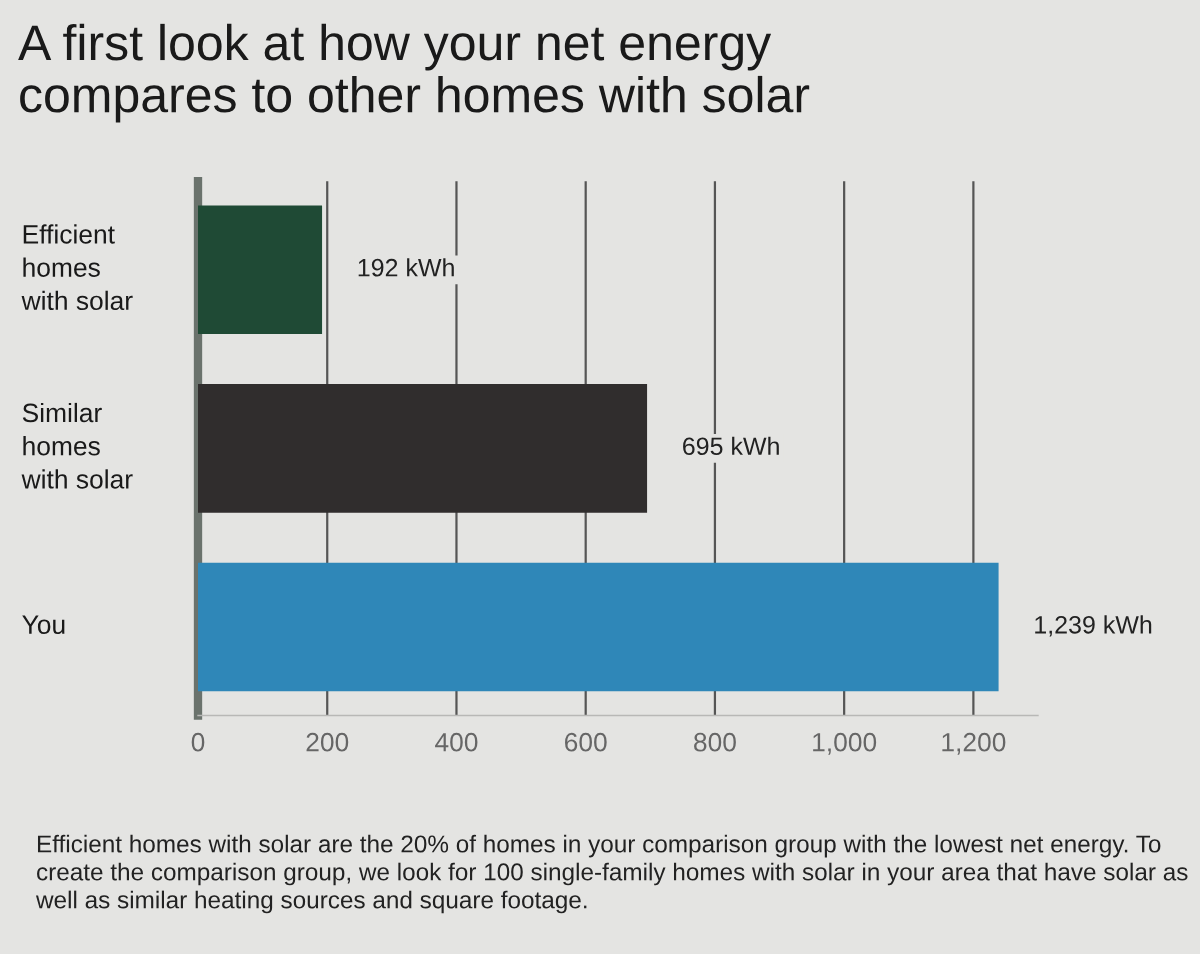 This screenshot has width=1200, height=954. Describe the element at coordinates (586, 742) in the screenshot. I see `x-tick-label: 600` at that location.